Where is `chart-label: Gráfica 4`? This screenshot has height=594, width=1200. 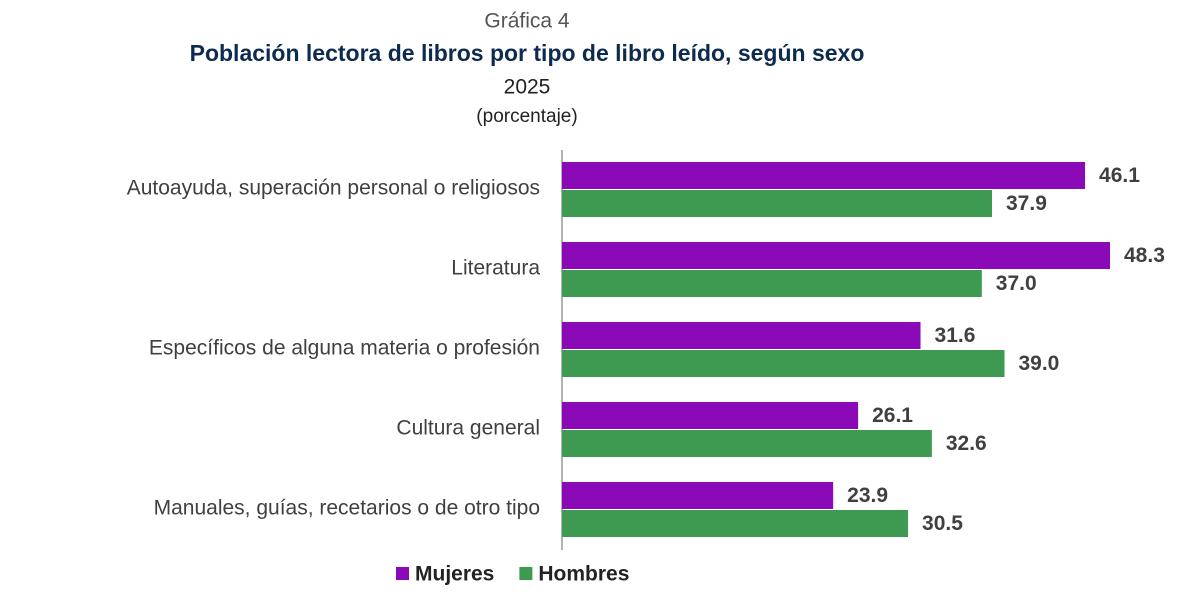
chart-label: Gráfica 4 is located at coordinates (527, 21).